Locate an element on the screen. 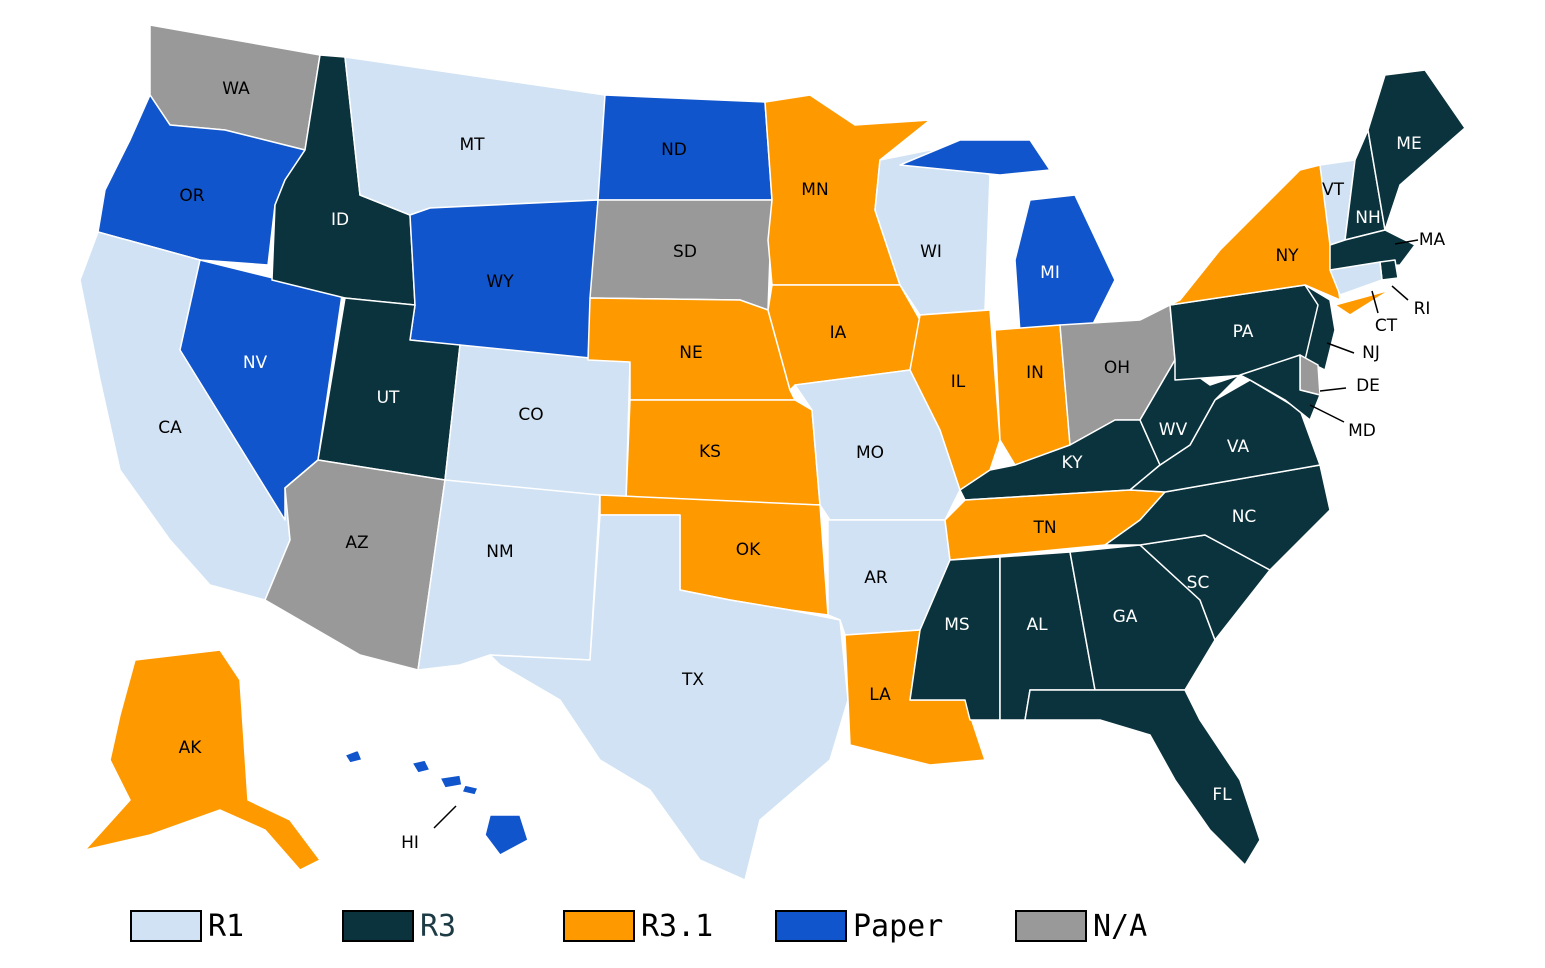 This screenshot has width=1545, height=968. legend-item-r3-1: R3.1 is located at coordinates (638, 926).